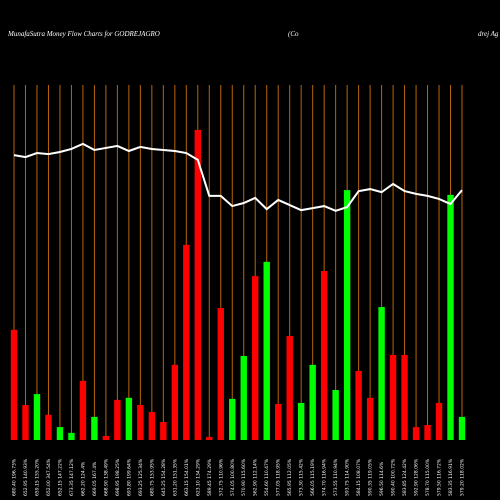  Describe the element at coordinates (394, 477) in the screenshot. I see `x-tick-label: 590.40 100.72%` at that location.